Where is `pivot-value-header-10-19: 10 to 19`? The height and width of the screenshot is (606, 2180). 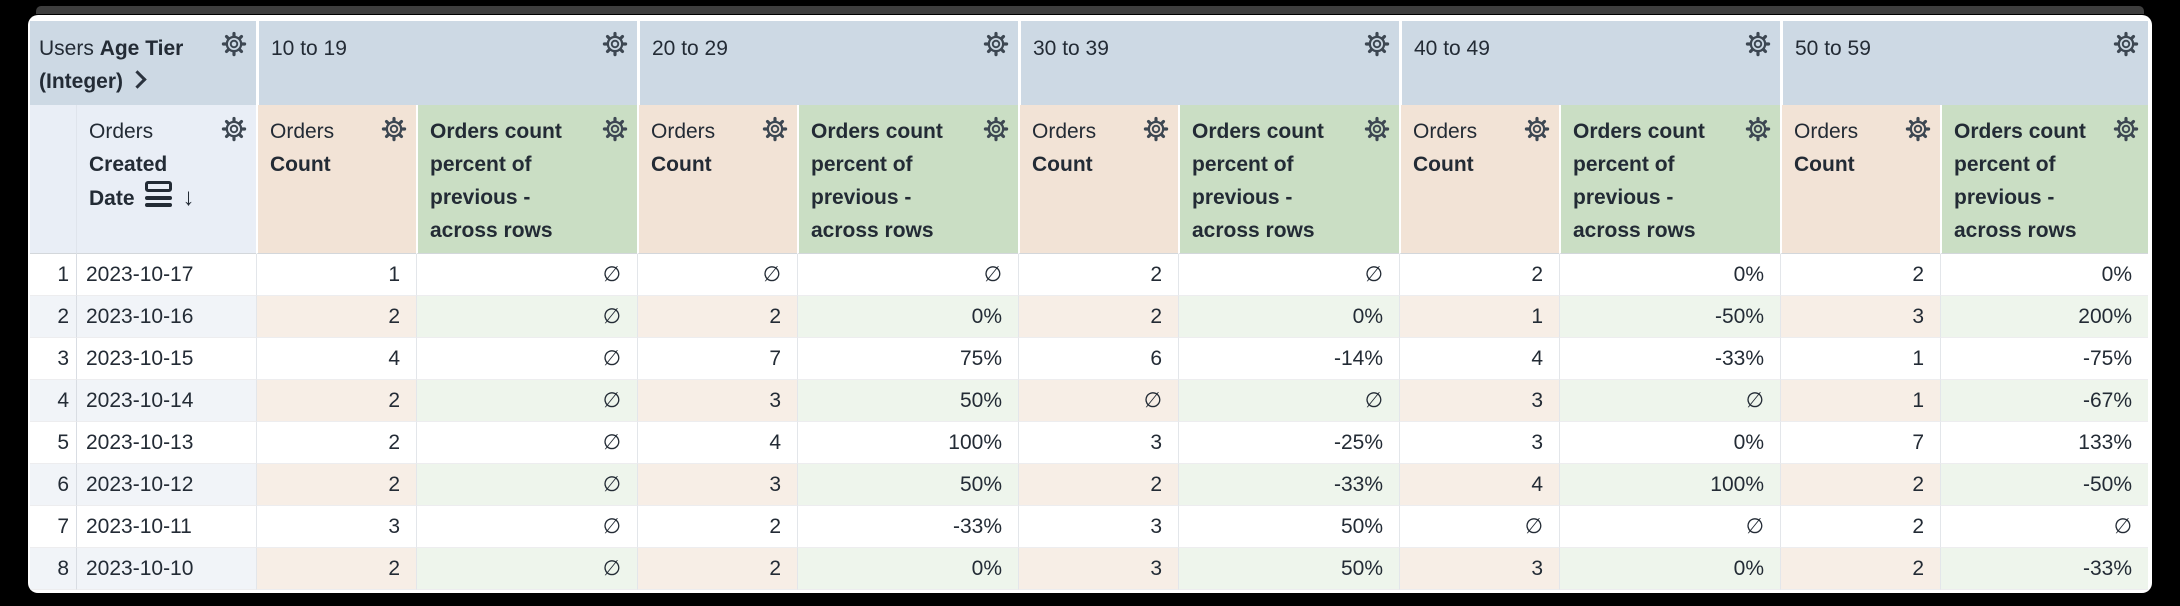
pivot-value-header-10-19: 10 to 19 is located at coordinates (446, 63).